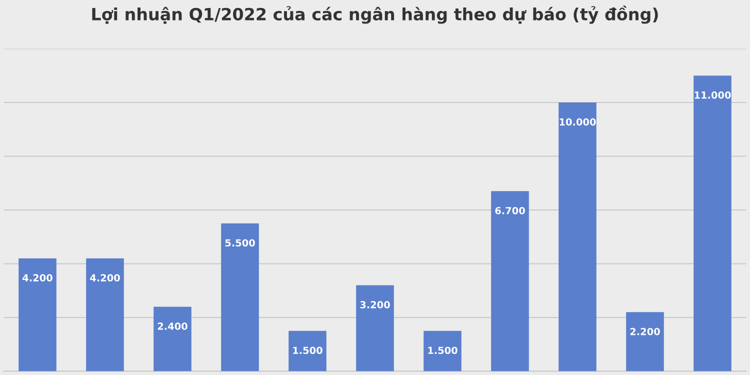 This screenshot has width=750, height=375. Describe the element at coordinates (645, 332) in the screenshot. I see `data-label: 2.200` at that location.